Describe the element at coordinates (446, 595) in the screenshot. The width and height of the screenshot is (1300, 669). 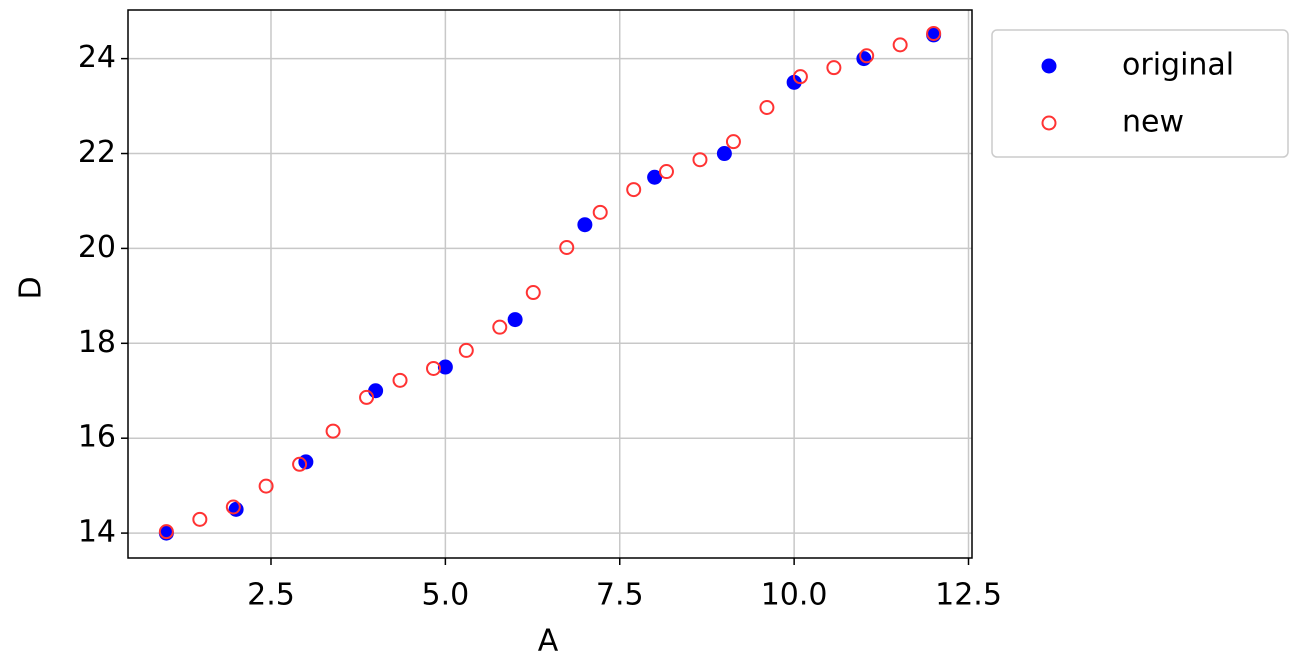
I see `x-tick-label: 5.0` at that location.